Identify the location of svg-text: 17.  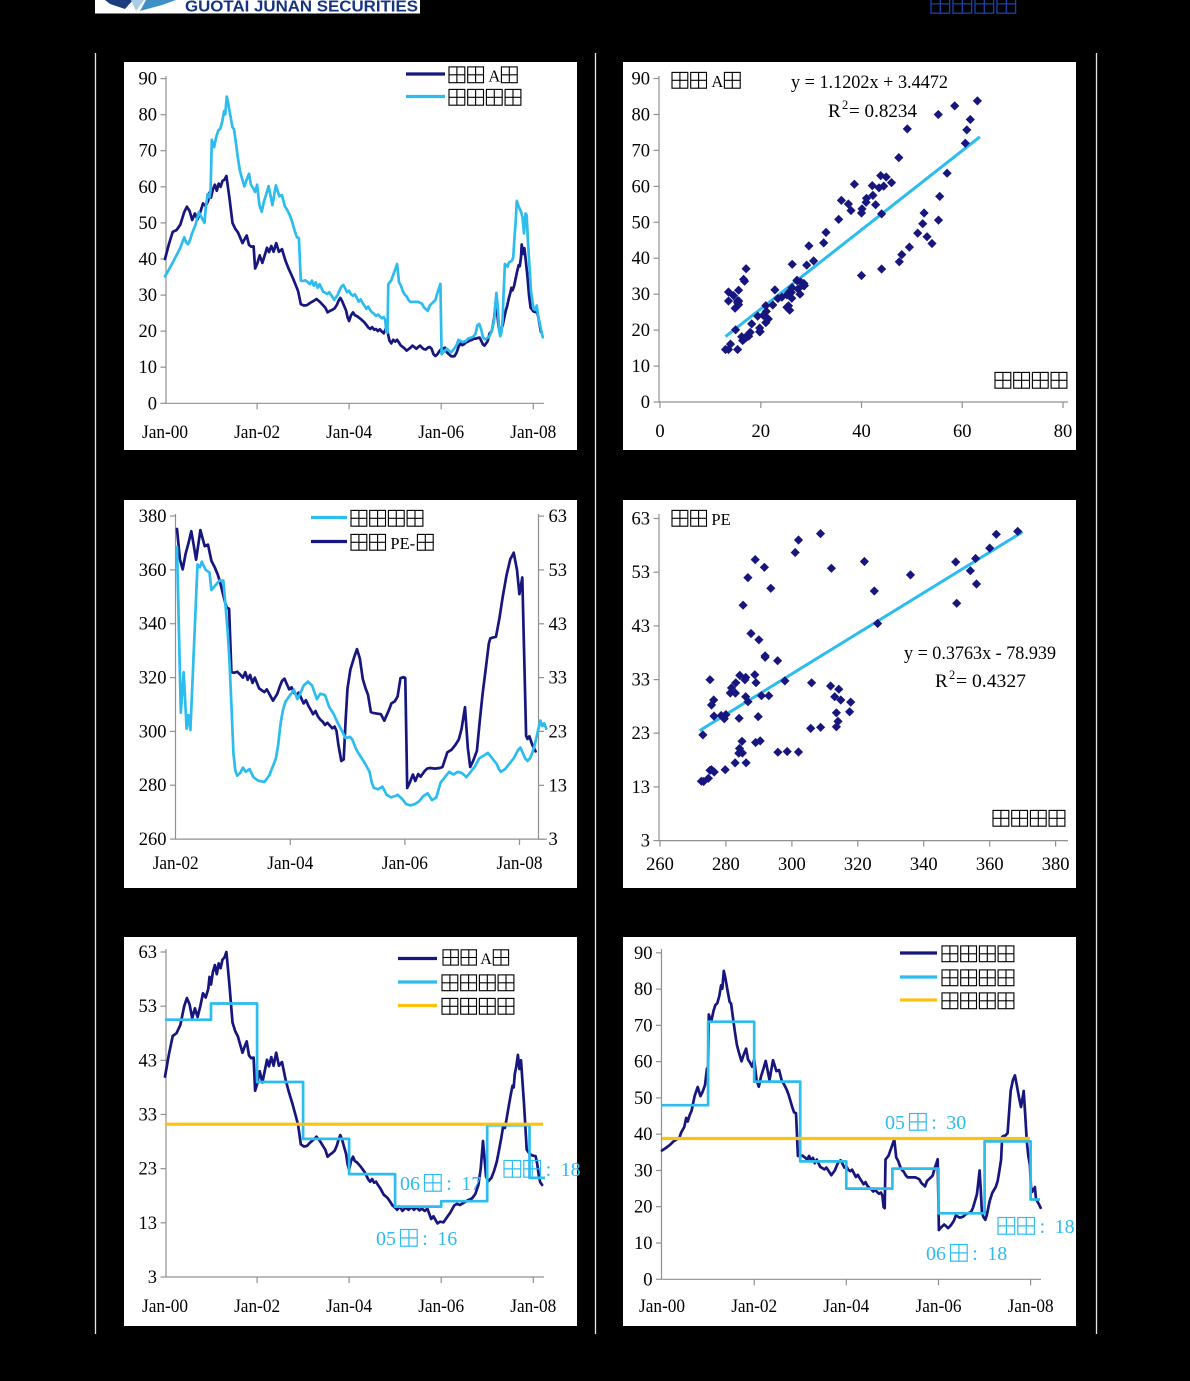
(471, 1184).